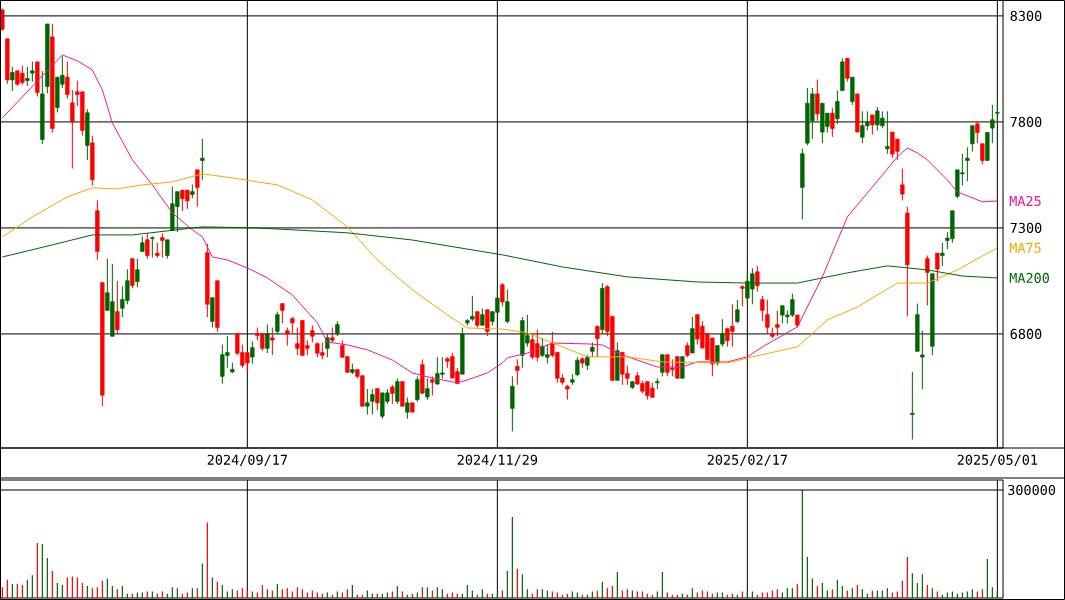 This screenshot has width=1065, height=600. Describe the element at coordinates (1026, 228) in the screenshot. I see `y-tick-label: 7300` at that location.